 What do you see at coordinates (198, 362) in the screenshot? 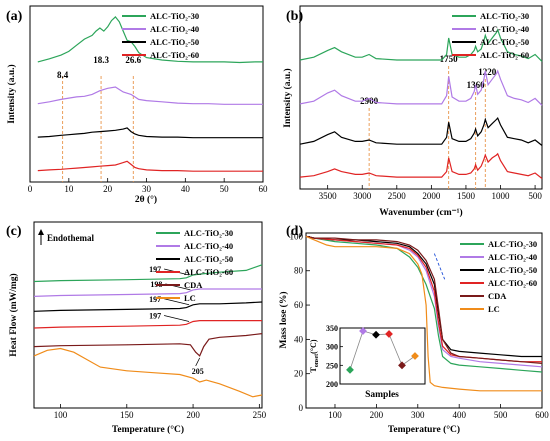
I see `c-annot-arrow-cda` at bounding box center [198, 362].